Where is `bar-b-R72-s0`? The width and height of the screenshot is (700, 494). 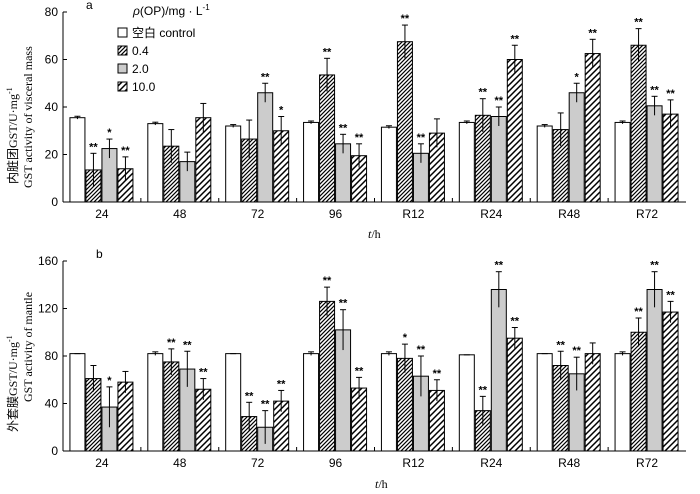 bar-b-R72-s0 is located at coordinates (622, 402).